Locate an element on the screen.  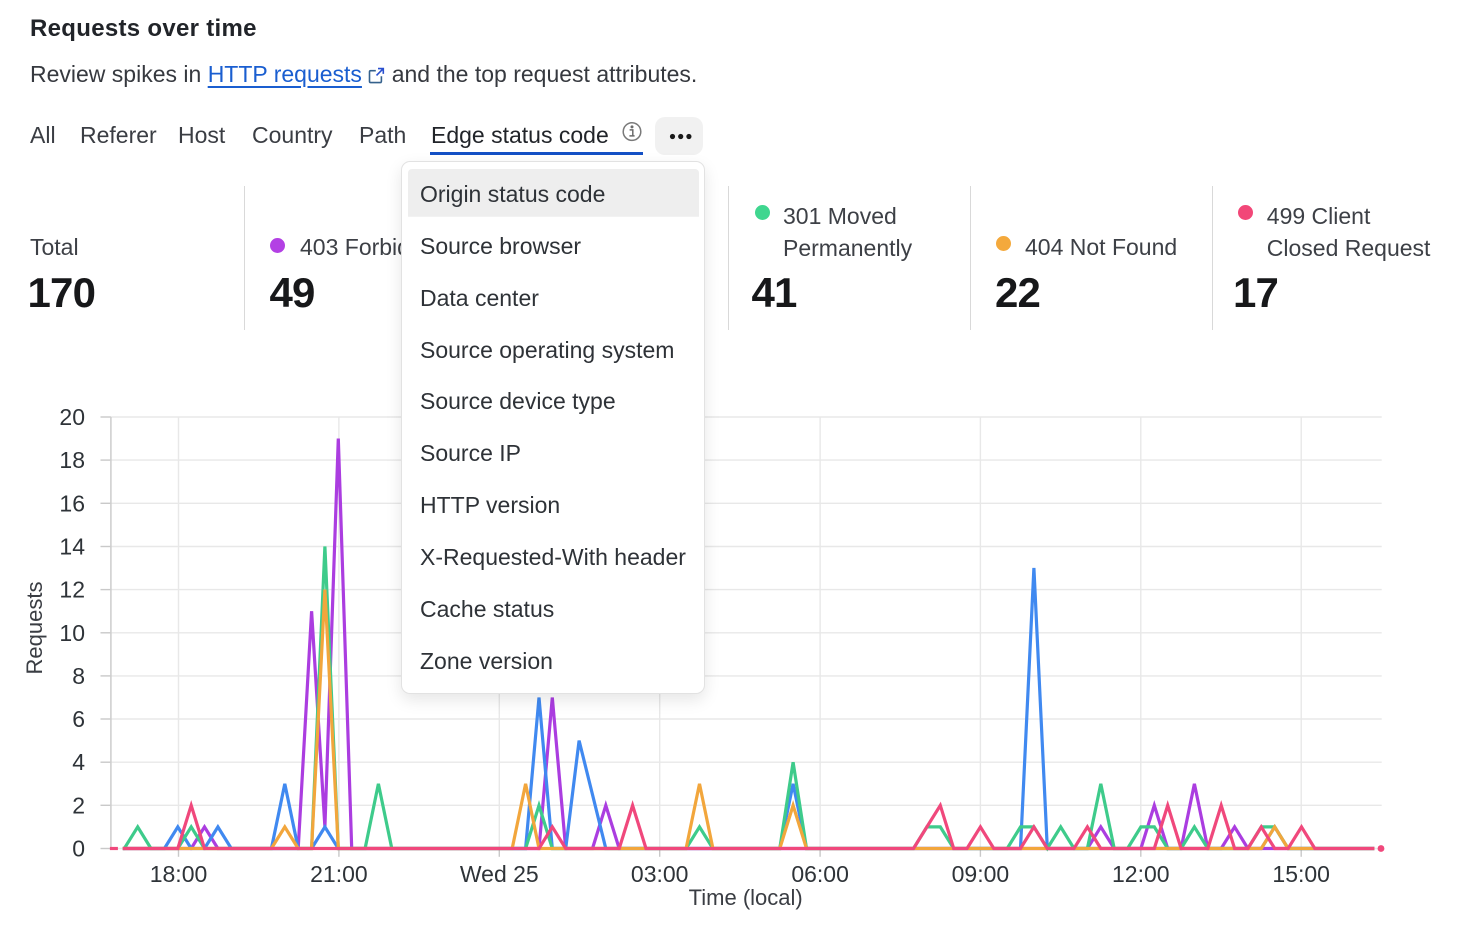
svg-text: 18 is located at coordinates (72, 460).